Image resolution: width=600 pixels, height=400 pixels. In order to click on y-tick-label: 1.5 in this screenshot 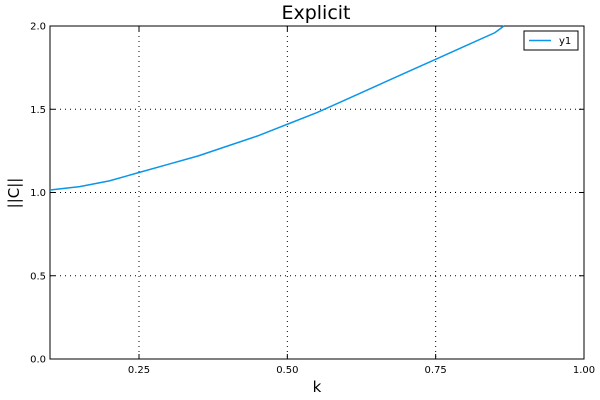, I will do `click(38, 110)`.